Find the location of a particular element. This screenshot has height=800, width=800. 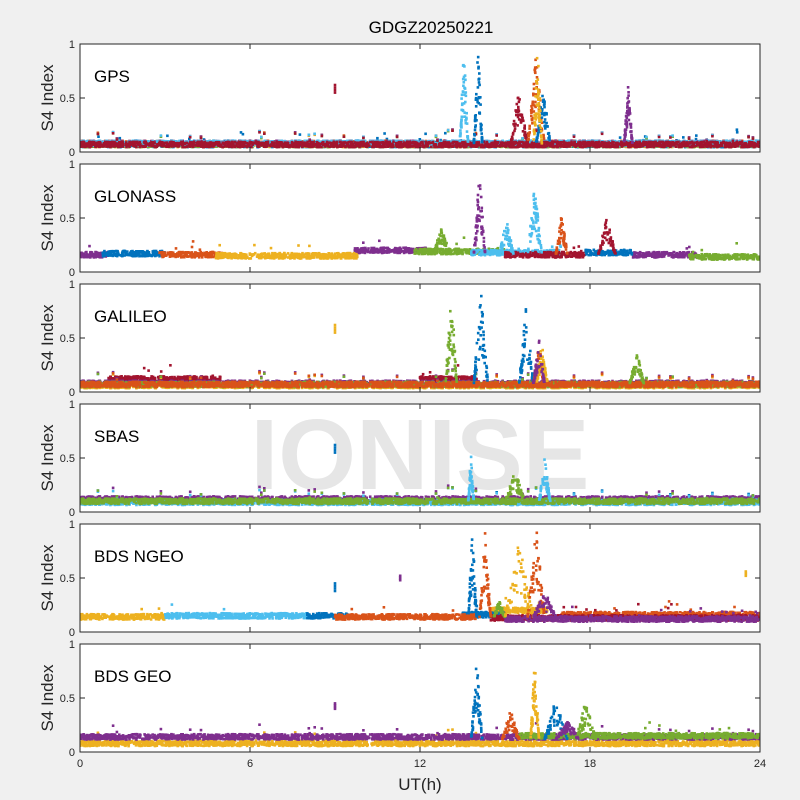

axes-background is located at coordinates (420, 98).